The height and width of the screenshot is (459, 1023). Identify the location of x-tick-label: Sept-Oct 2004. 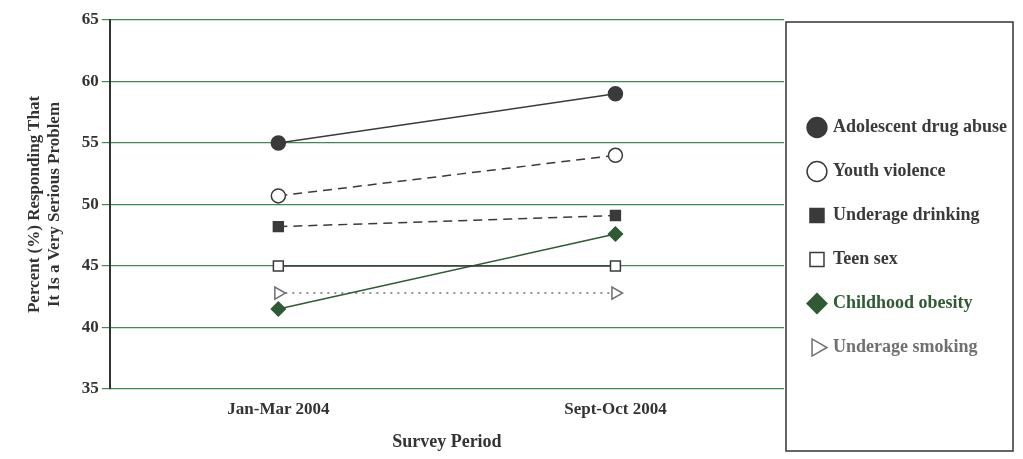
(616, 408).